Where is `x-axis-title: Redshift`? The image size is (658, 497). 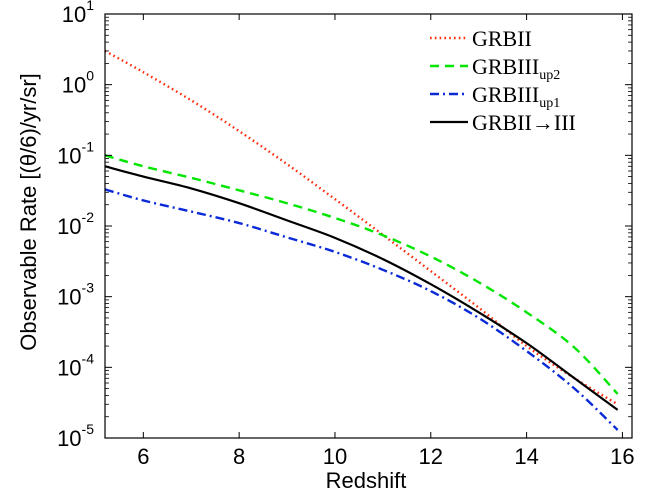
x-axis-title: Redshift is located at coordinates (366, 480).